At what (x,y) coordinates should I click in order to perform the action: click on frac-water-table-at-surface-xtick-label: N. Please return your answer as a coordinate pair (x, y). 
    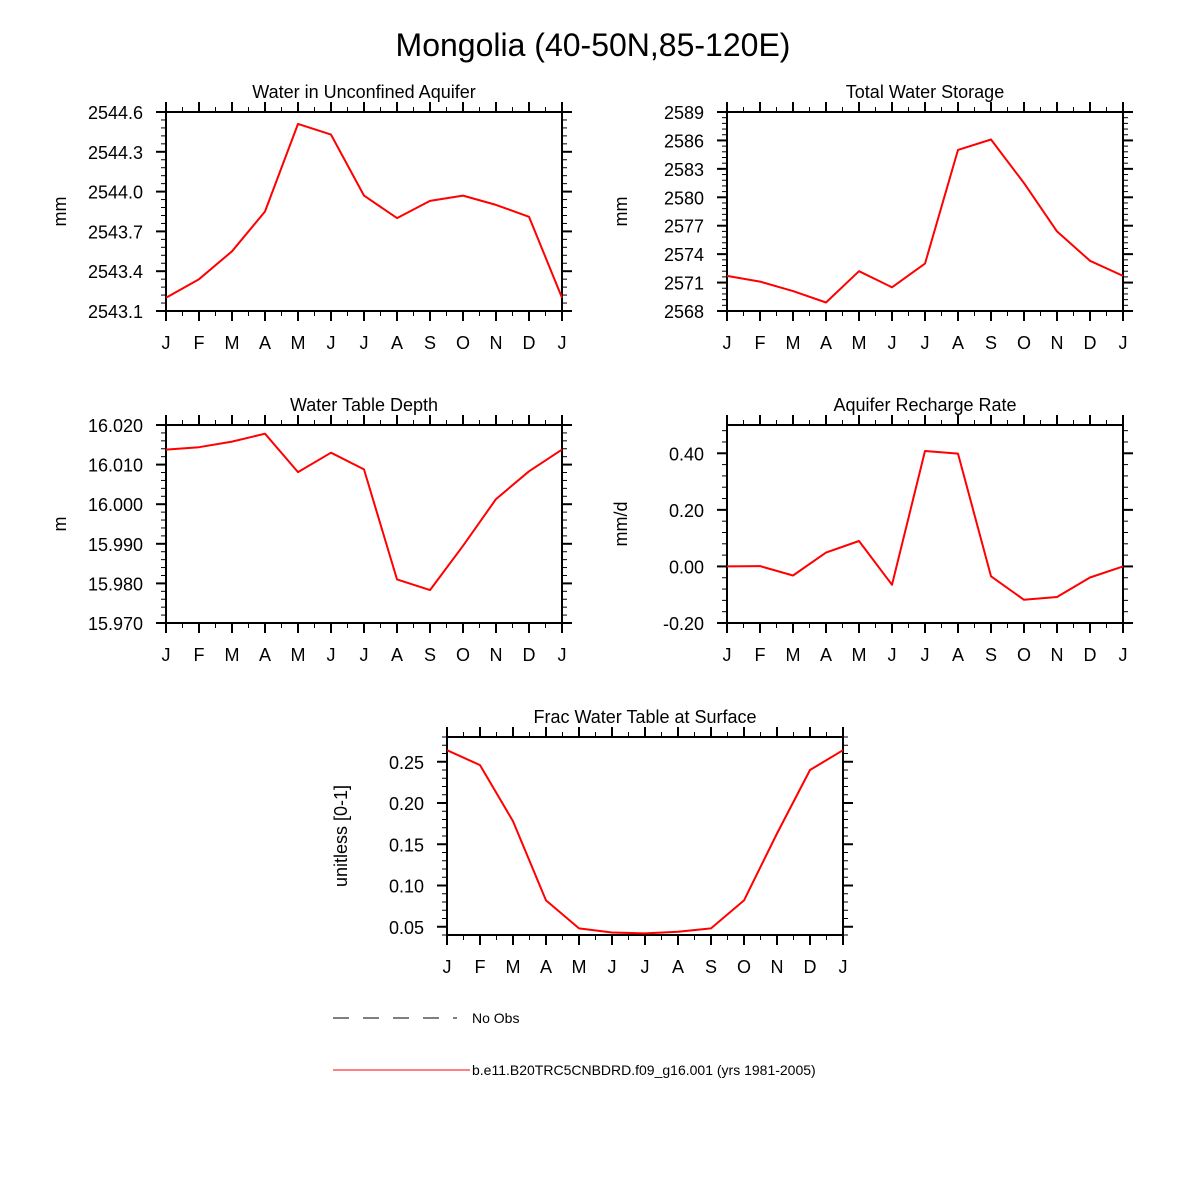
    Looking at the image, I should click on (777, 967).